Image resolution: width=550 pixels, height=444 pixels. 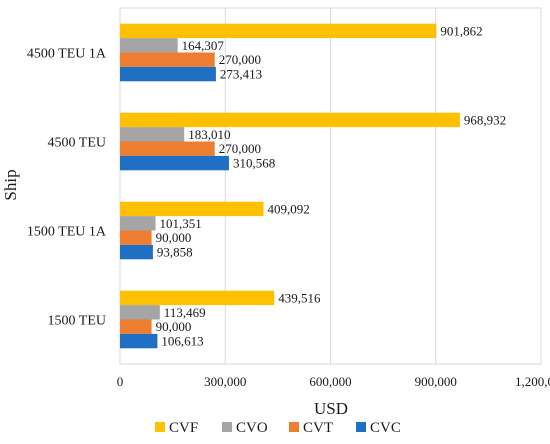 What do you see at coordinates (361, 427) in the screenshot?
I see `legend-swatch-cvc` at bounding box center [361, 427].